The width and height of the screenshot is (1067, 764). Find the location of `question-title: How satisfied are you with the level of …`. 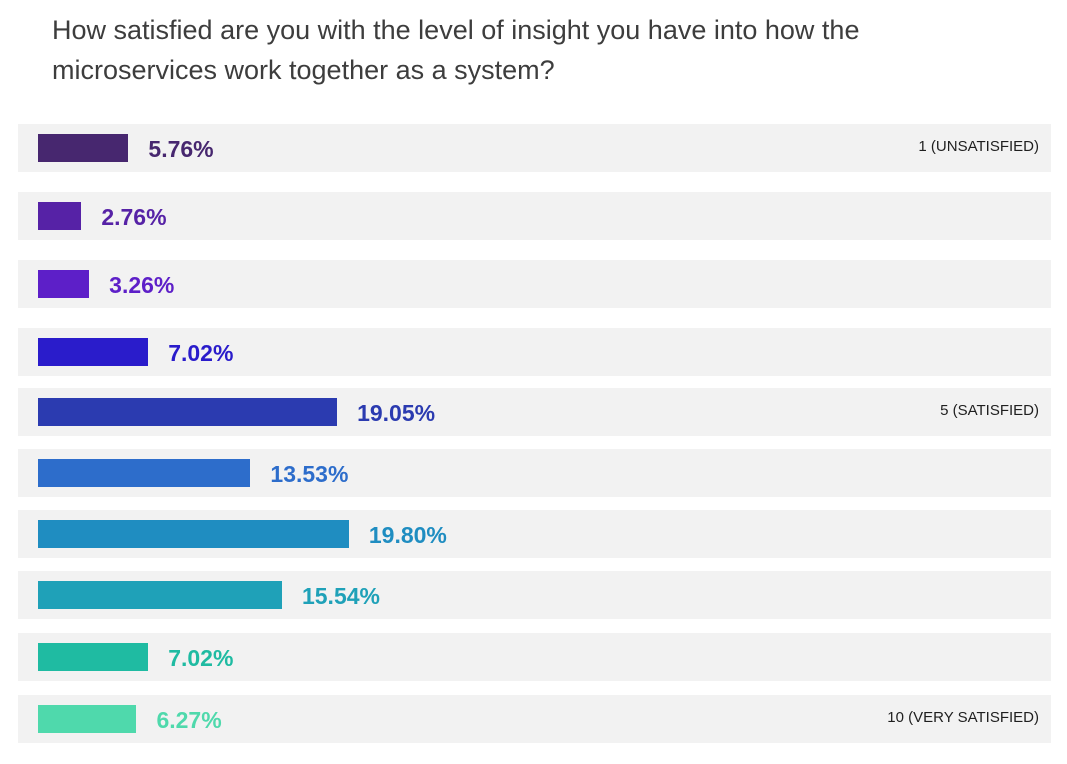

question-title: How satisfied are you with the level of … is located at coordinates (532, 50).